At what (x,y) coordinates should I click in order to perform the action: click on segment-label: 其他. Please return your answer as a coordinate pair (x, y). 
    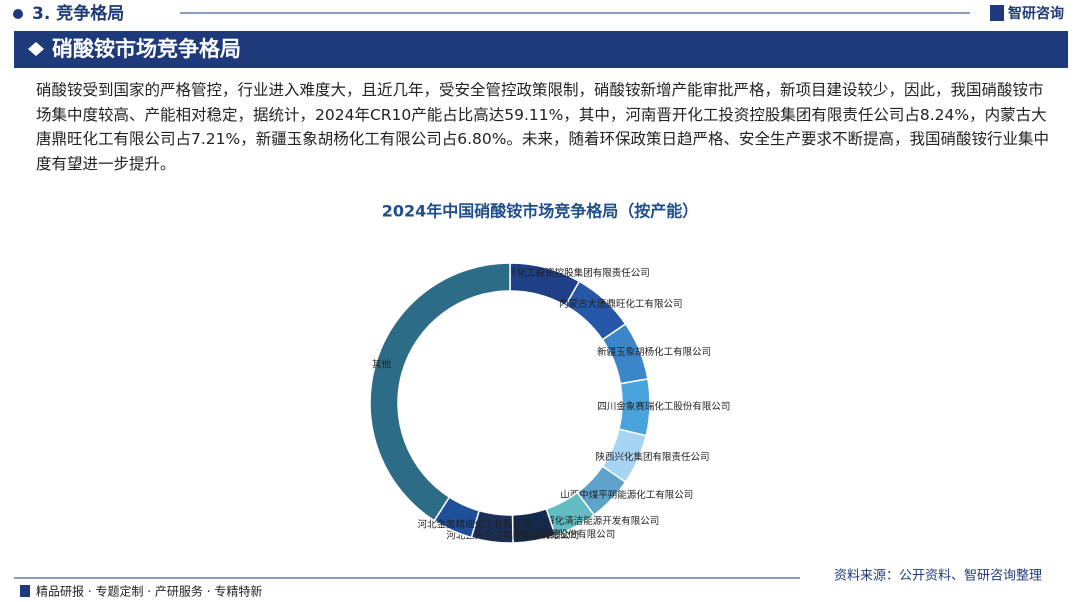
    Looking at the image, I should click on (382, 365).